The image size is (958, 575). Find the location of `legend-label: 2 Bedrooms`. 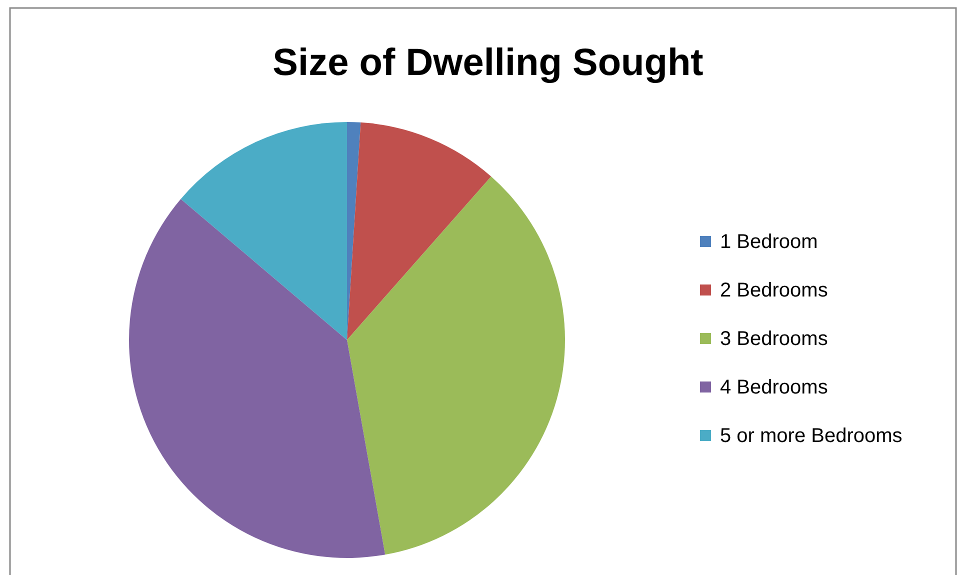

legend-label: 2 Bedrooms is located at coordinates (774, 291).